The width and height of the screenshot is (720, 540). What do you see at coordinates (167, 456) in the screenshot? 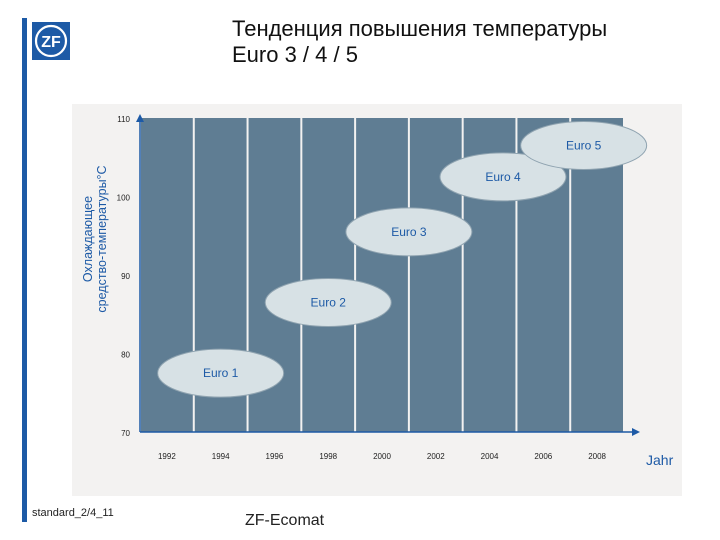
I see `x-tick-label-1992: 1992` at bounding box center [167, 456].